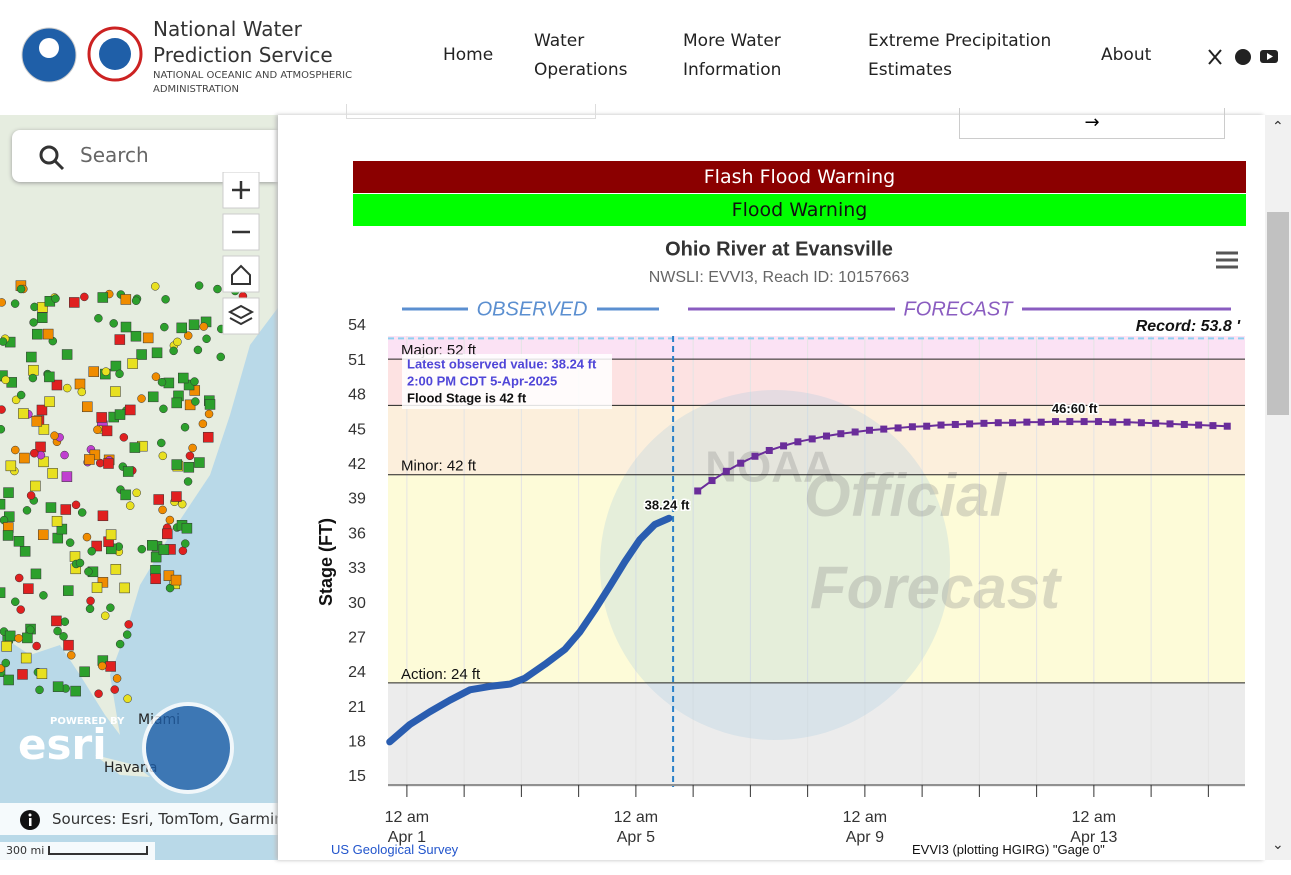 The height and width of the screenshot is (875, 1291). Describe the element at coordinates (166, 819) in the screenshot. I see `attribution: Sources: Esri, TomTom, Garmin` at that location.